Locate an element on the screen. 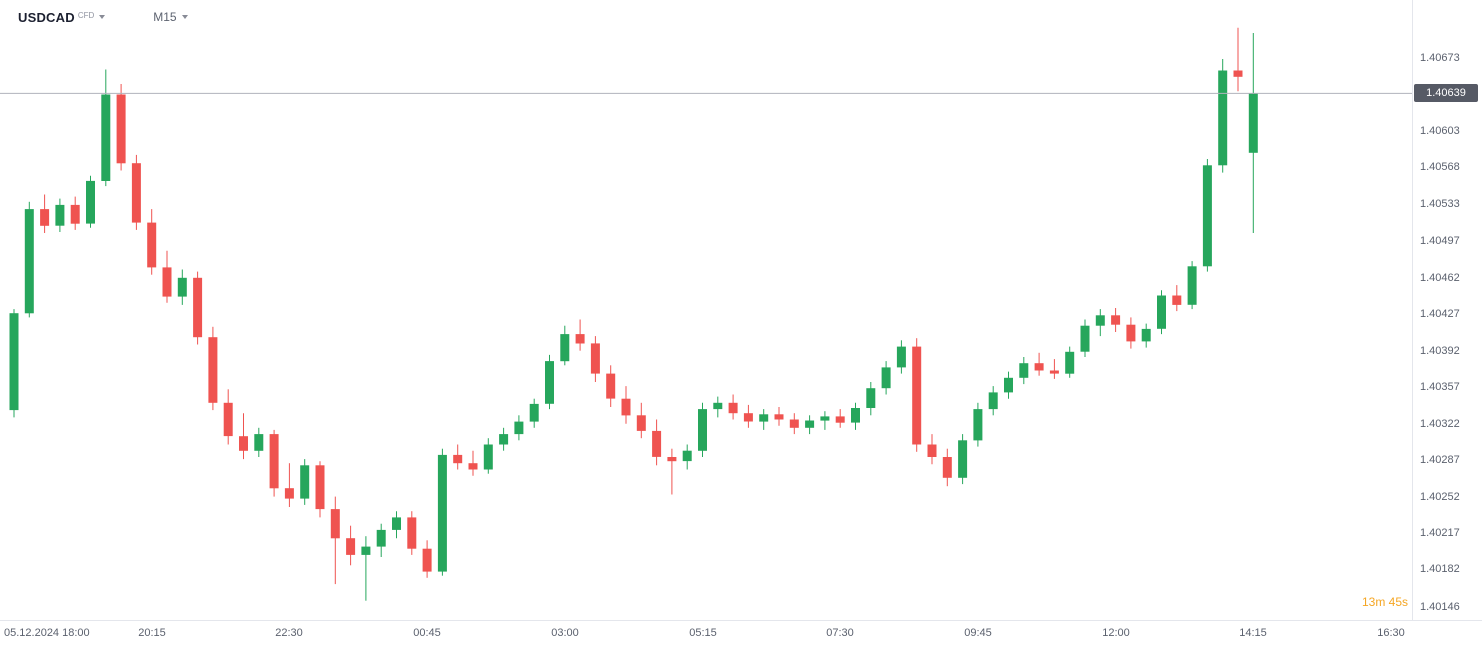  price-axis-label: 1.40357 is located at coordinates (1440, 387).